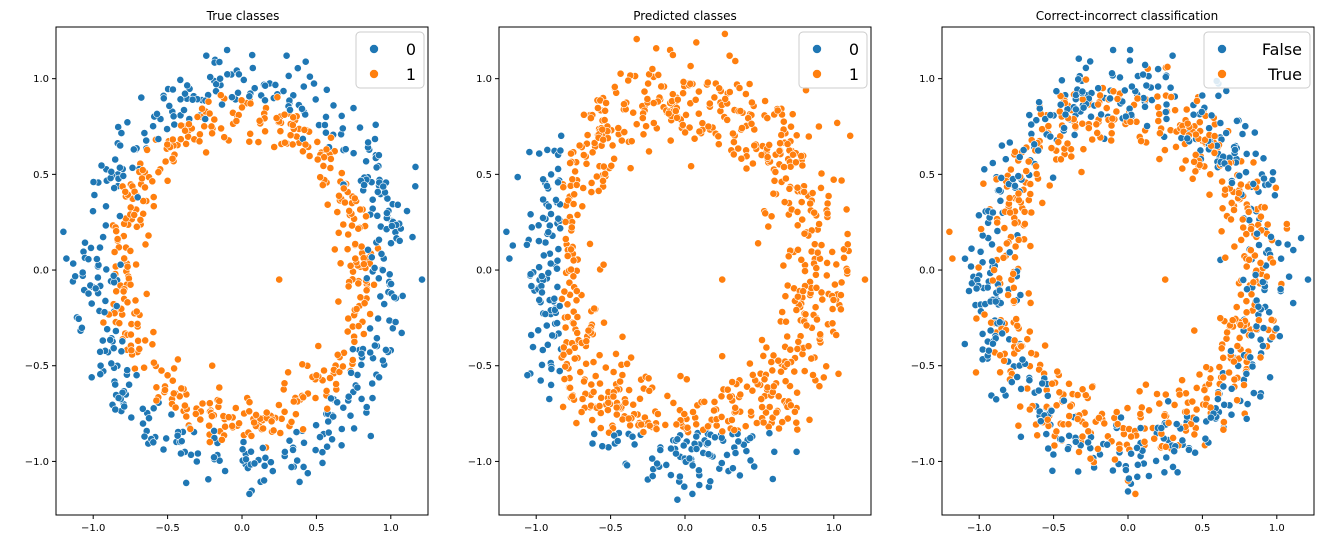  What do you see at coordinates (316, 528) in the screenshot?
I see `x-tick-label: 0.5` at bounding box center [316, 528].